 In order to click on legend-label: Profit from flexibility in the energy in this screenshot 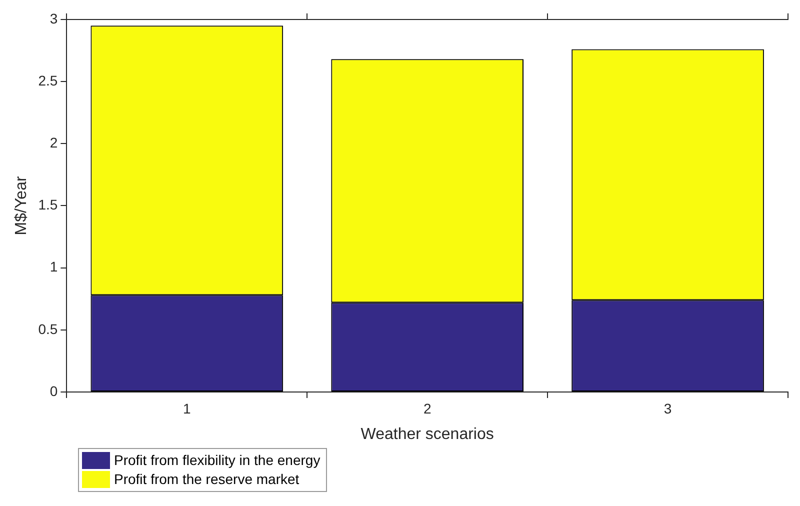, I will do `click(217, 460)`.